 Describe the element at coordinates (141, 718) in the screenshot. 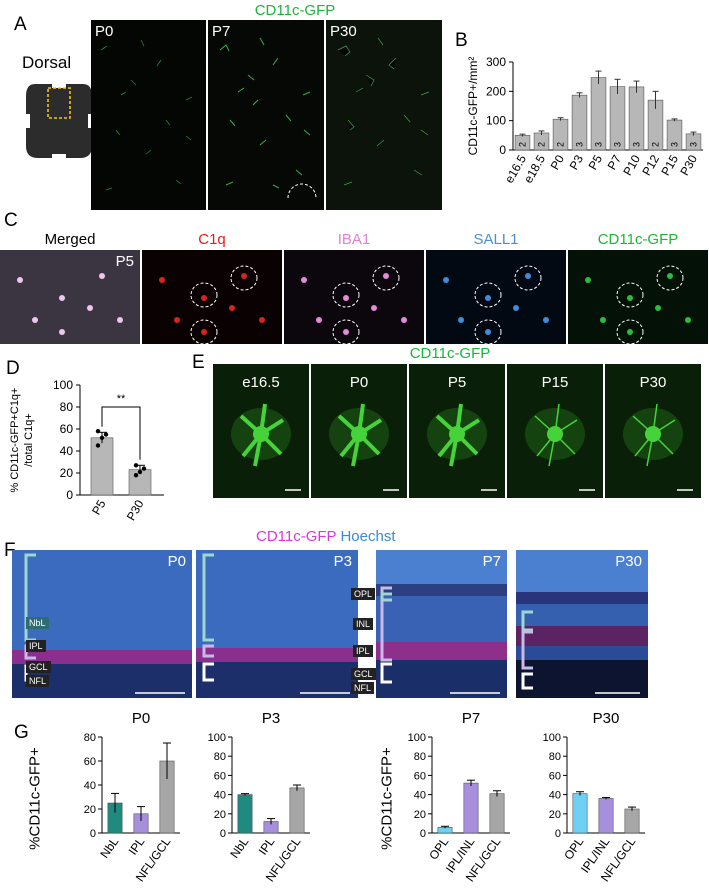

I see `g-chart-title: P0` at that location.